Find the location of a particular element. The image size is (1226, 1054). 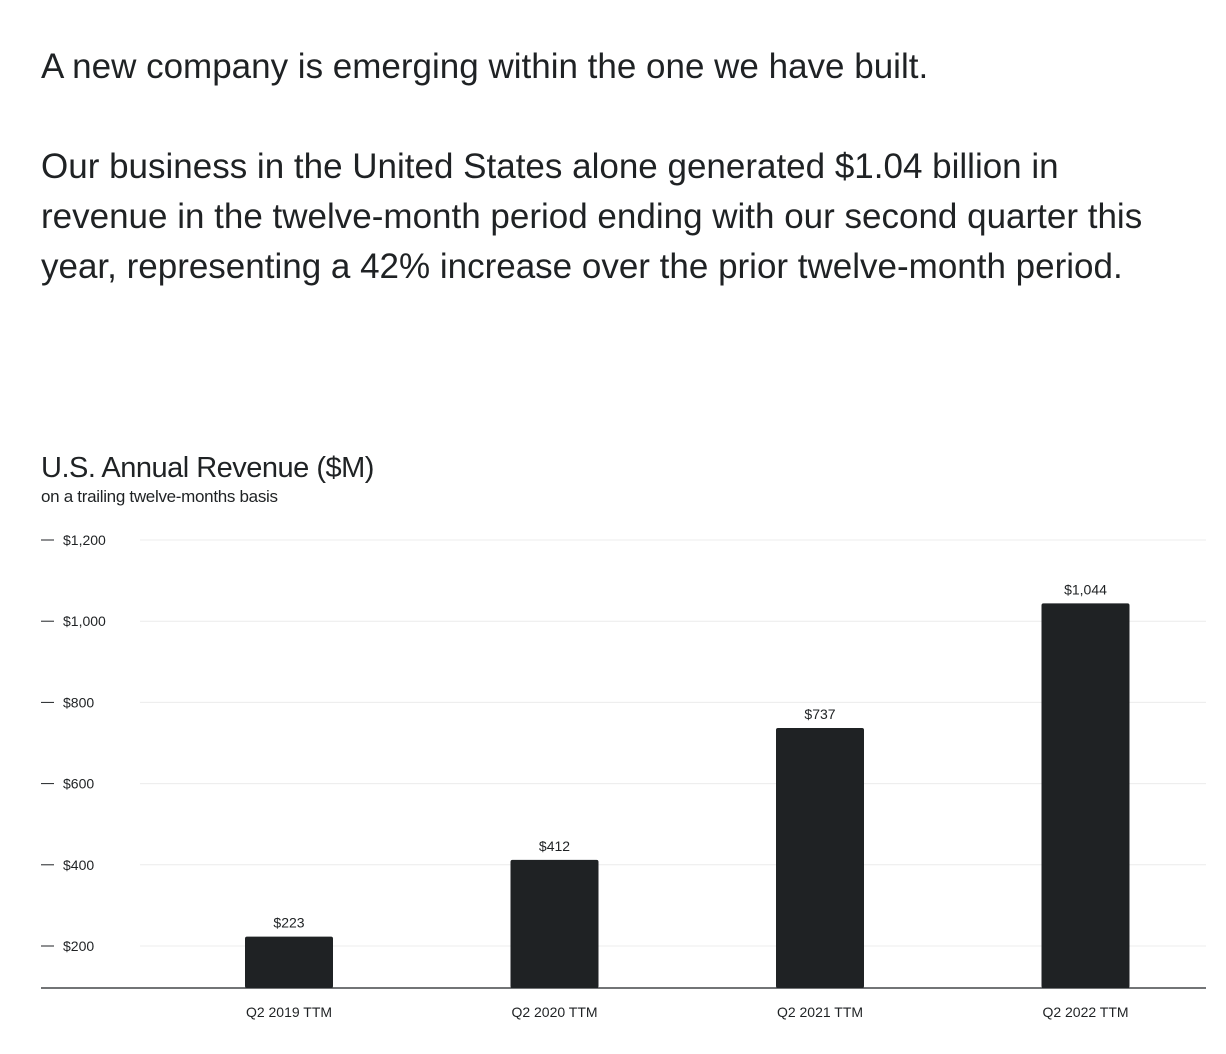

chart-title: U.S. Annual Revenue ($M) is located at coordinates (207, 468).